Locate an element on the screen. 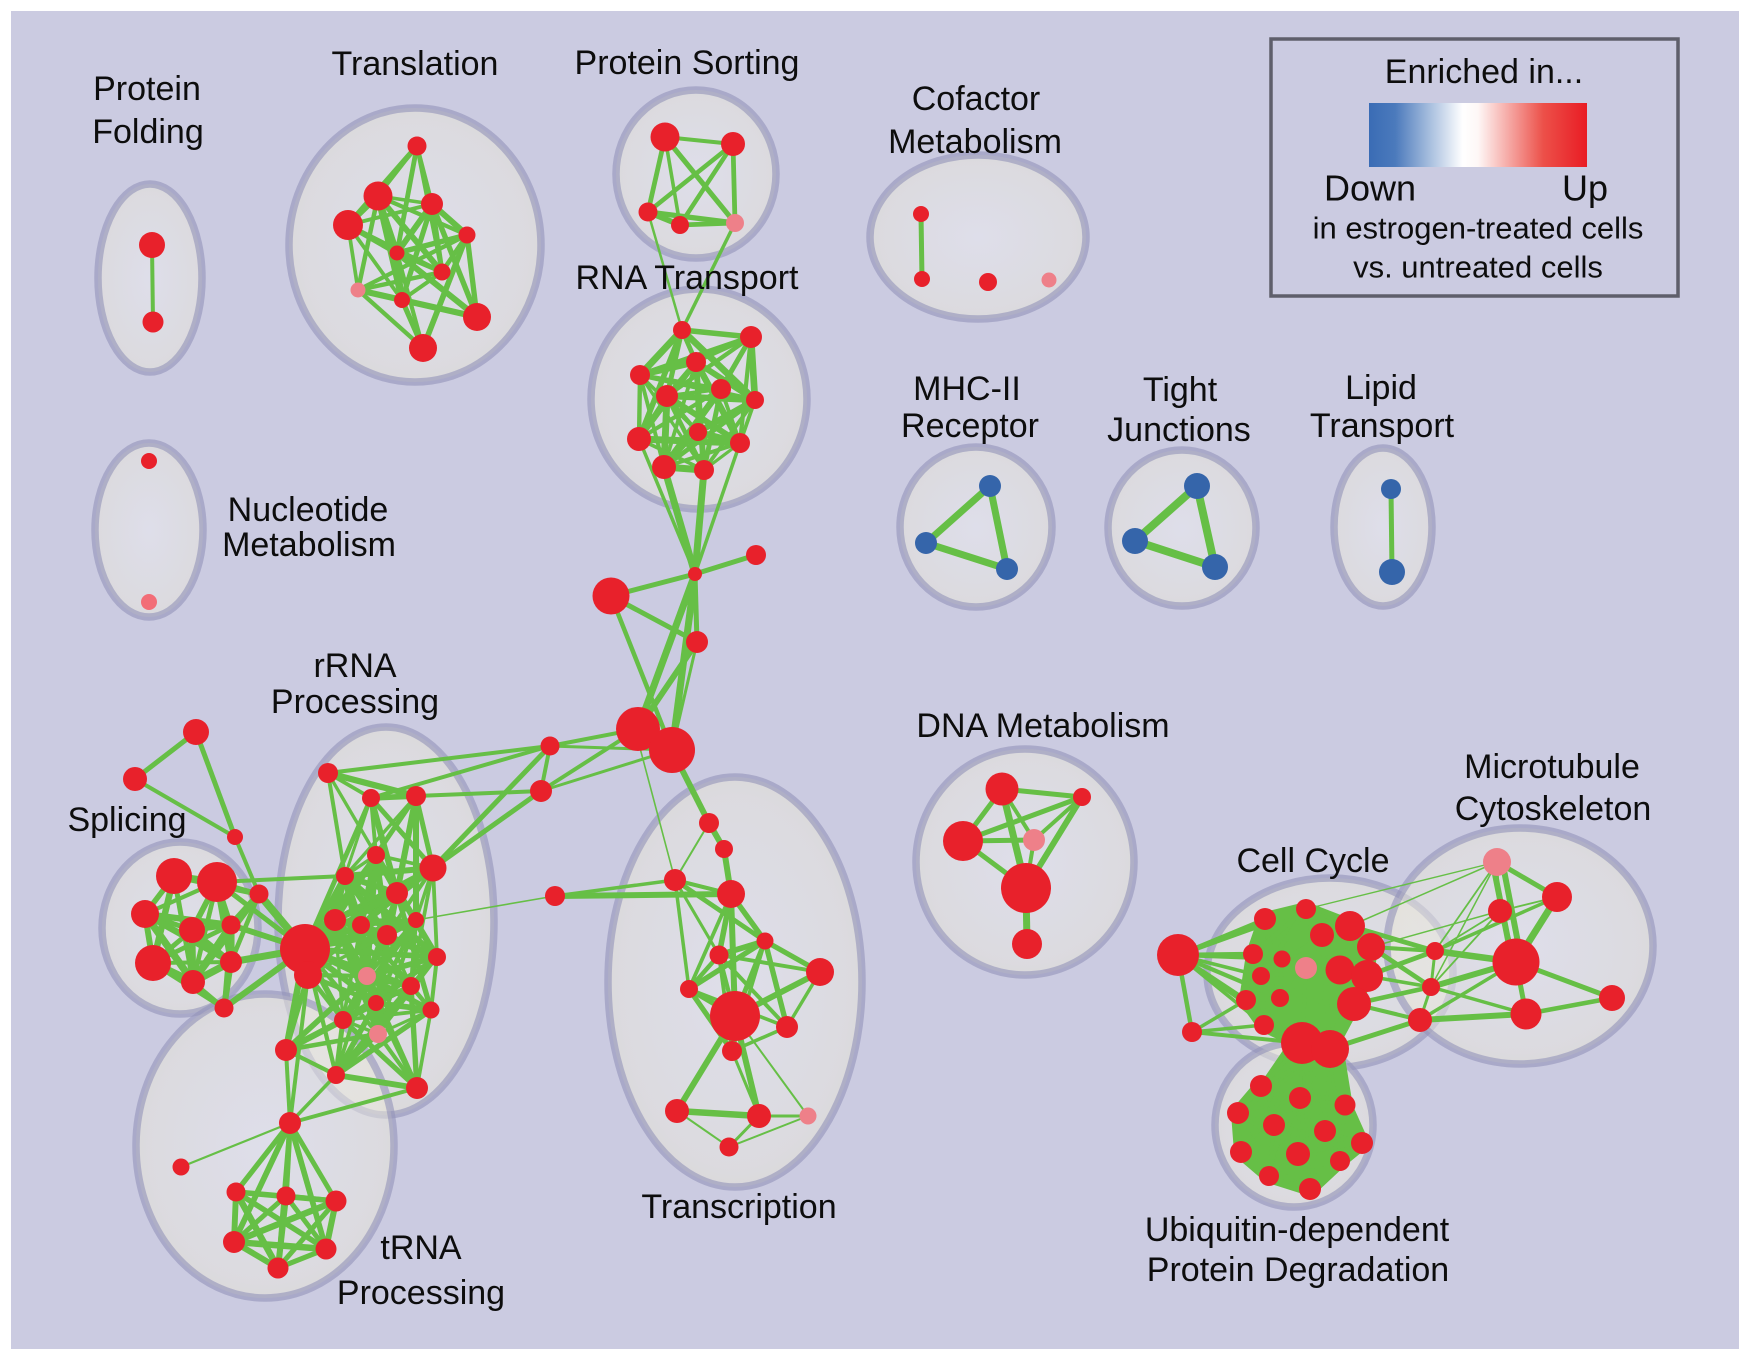 The image size is (1750, 1365). svg-text: tRNA is located at coordinates (421, 1248).